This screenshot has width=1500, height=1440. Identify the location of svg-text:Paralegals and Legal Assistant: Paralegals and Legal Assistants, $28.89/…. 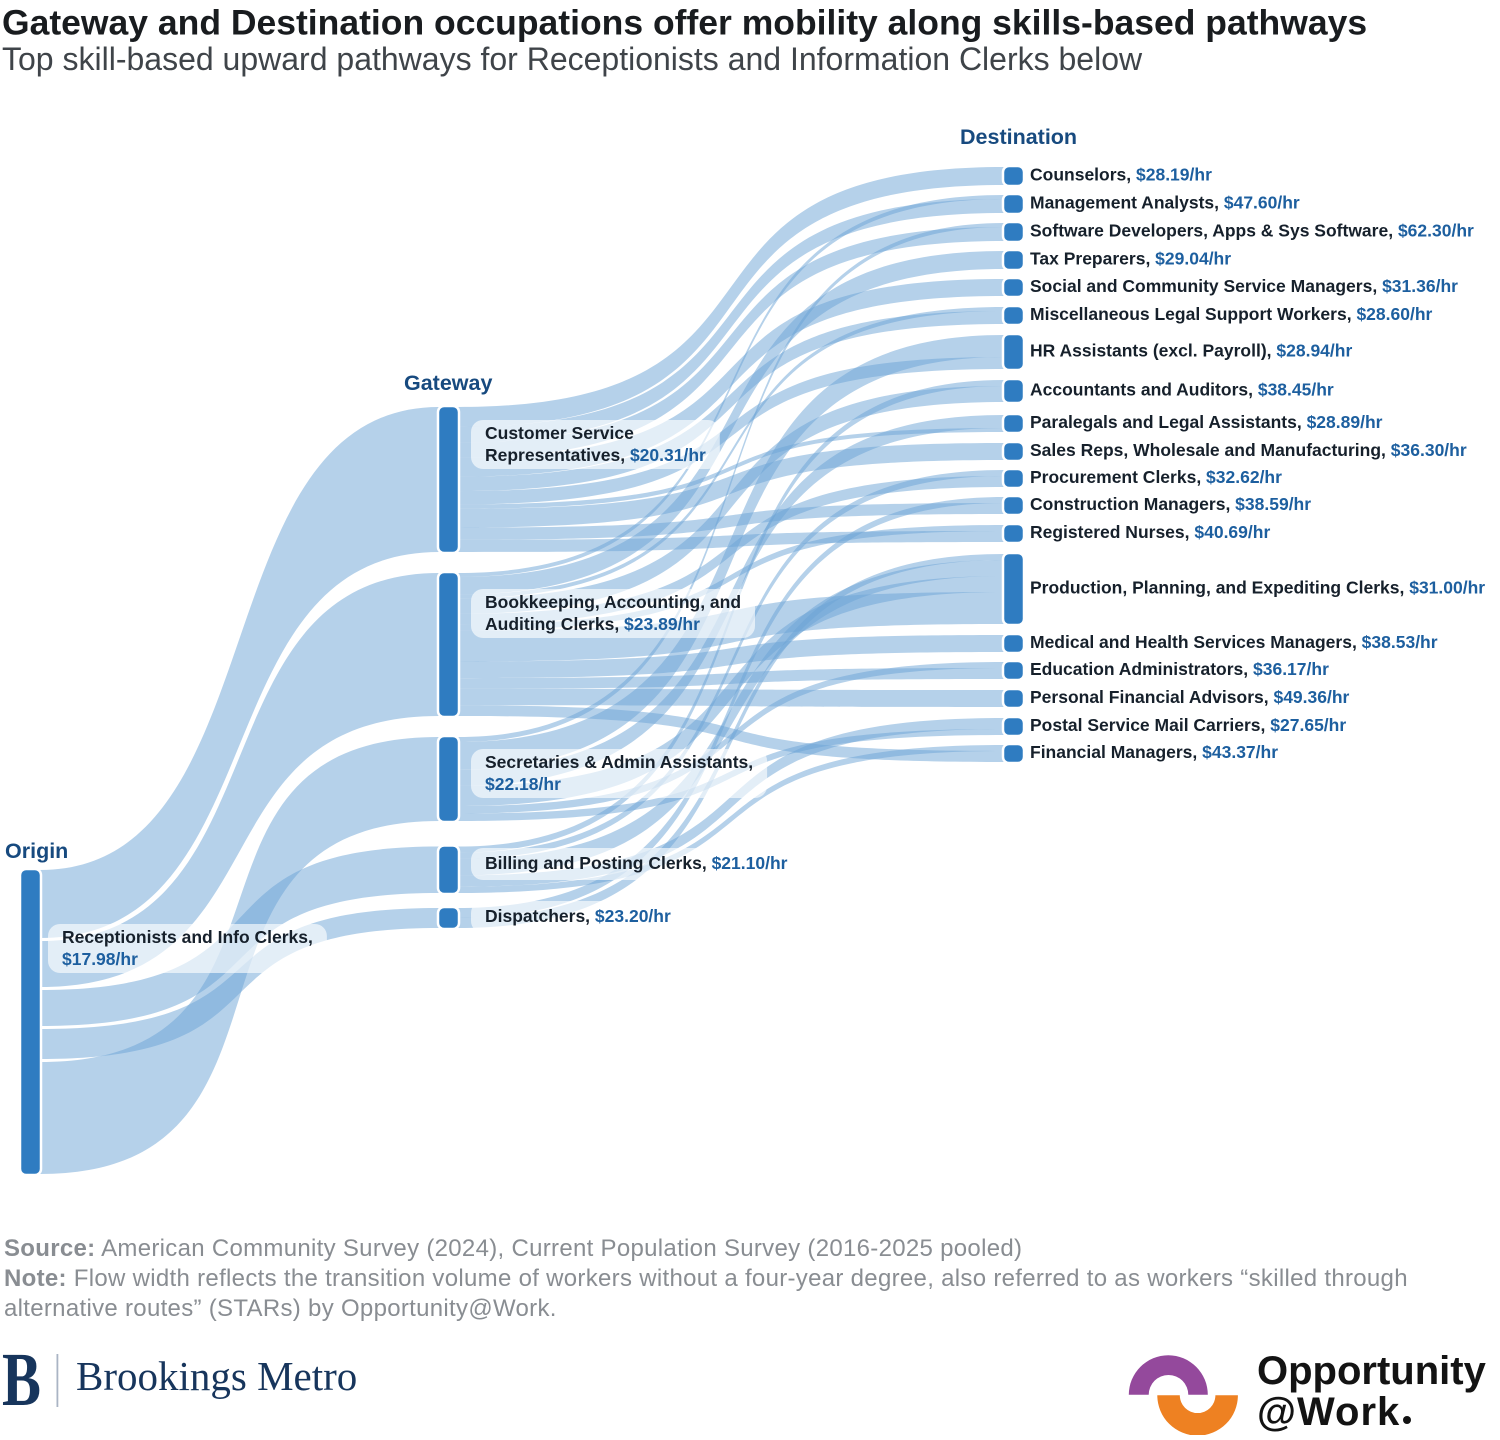
(1206, 422).